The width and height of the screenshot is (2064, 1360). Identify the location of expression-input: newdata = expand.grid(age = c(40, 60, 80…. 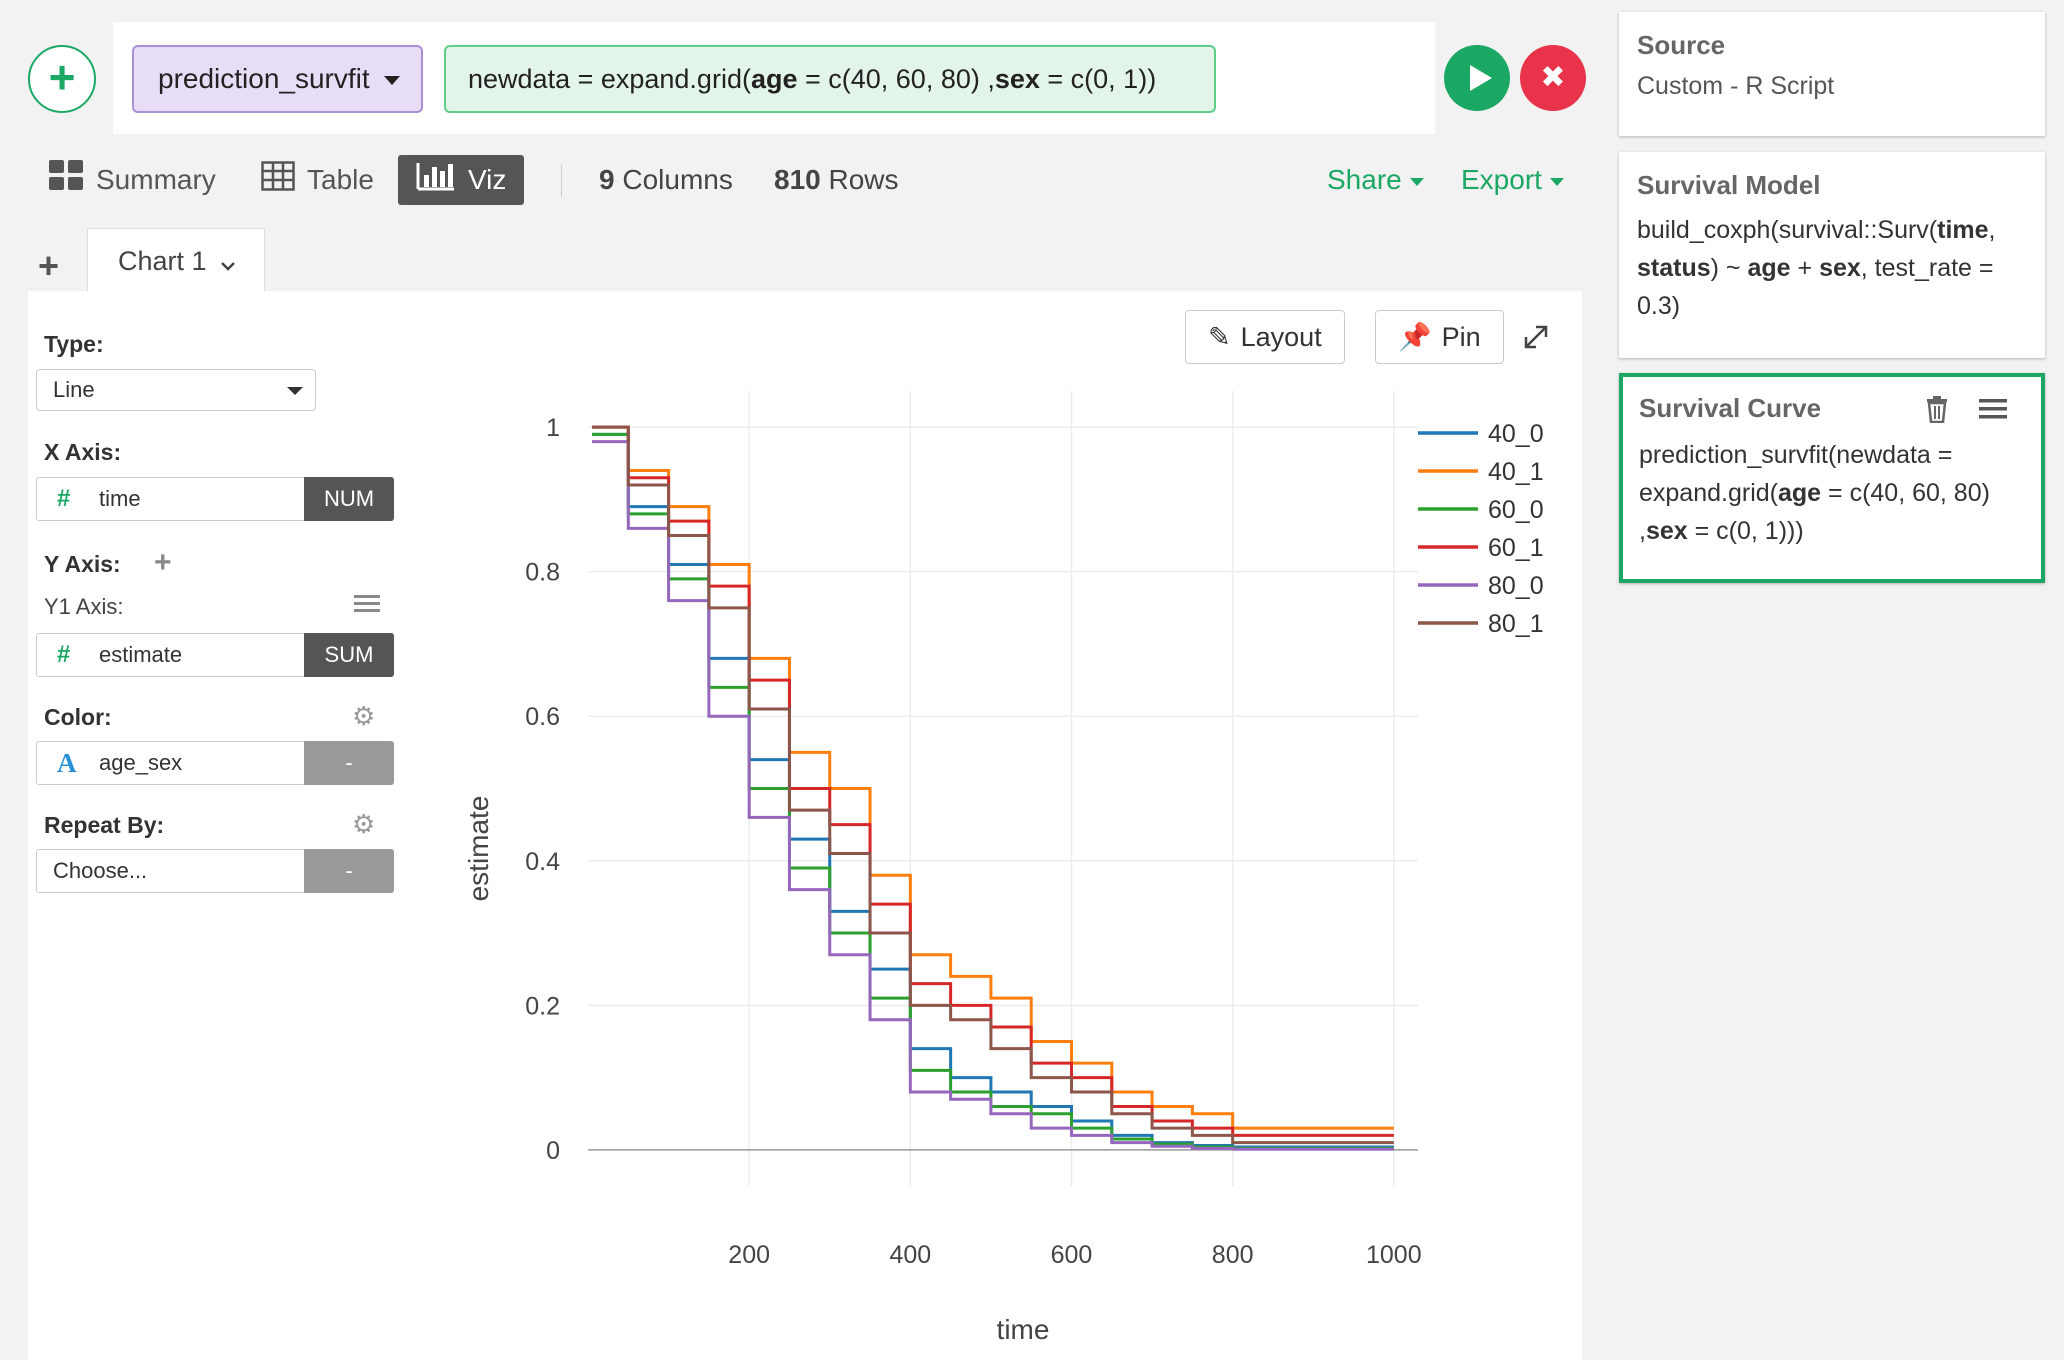
(830, 79).